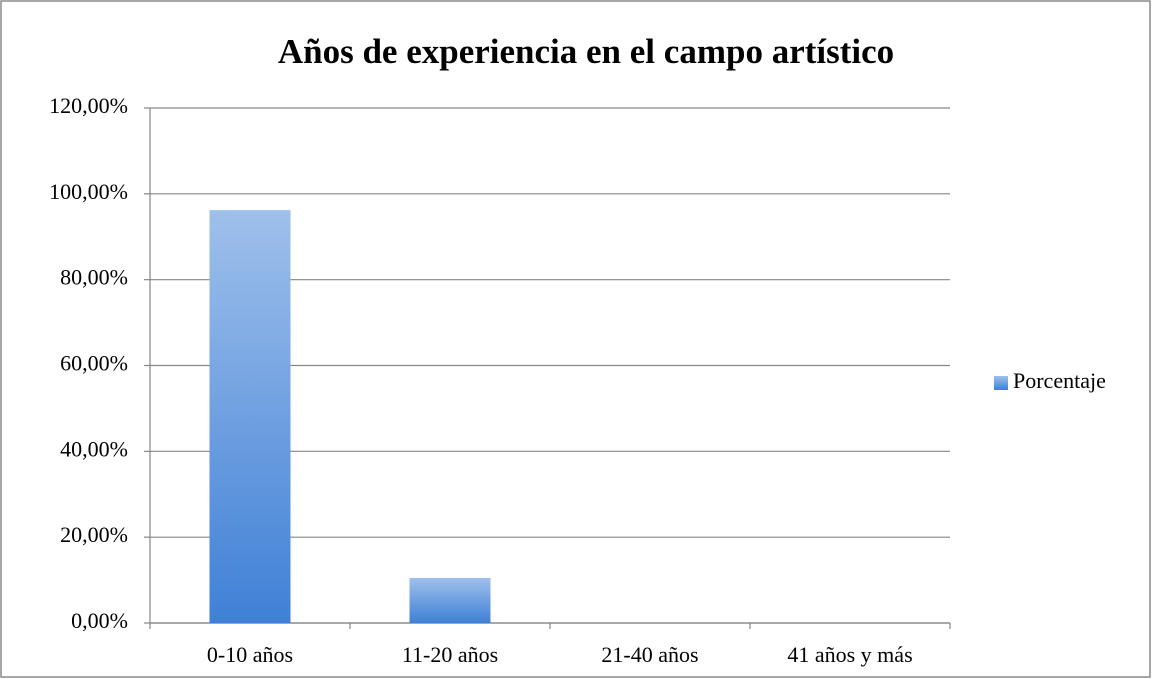  I want to click on y-tick-label: 60,00%, so click(94, 363).